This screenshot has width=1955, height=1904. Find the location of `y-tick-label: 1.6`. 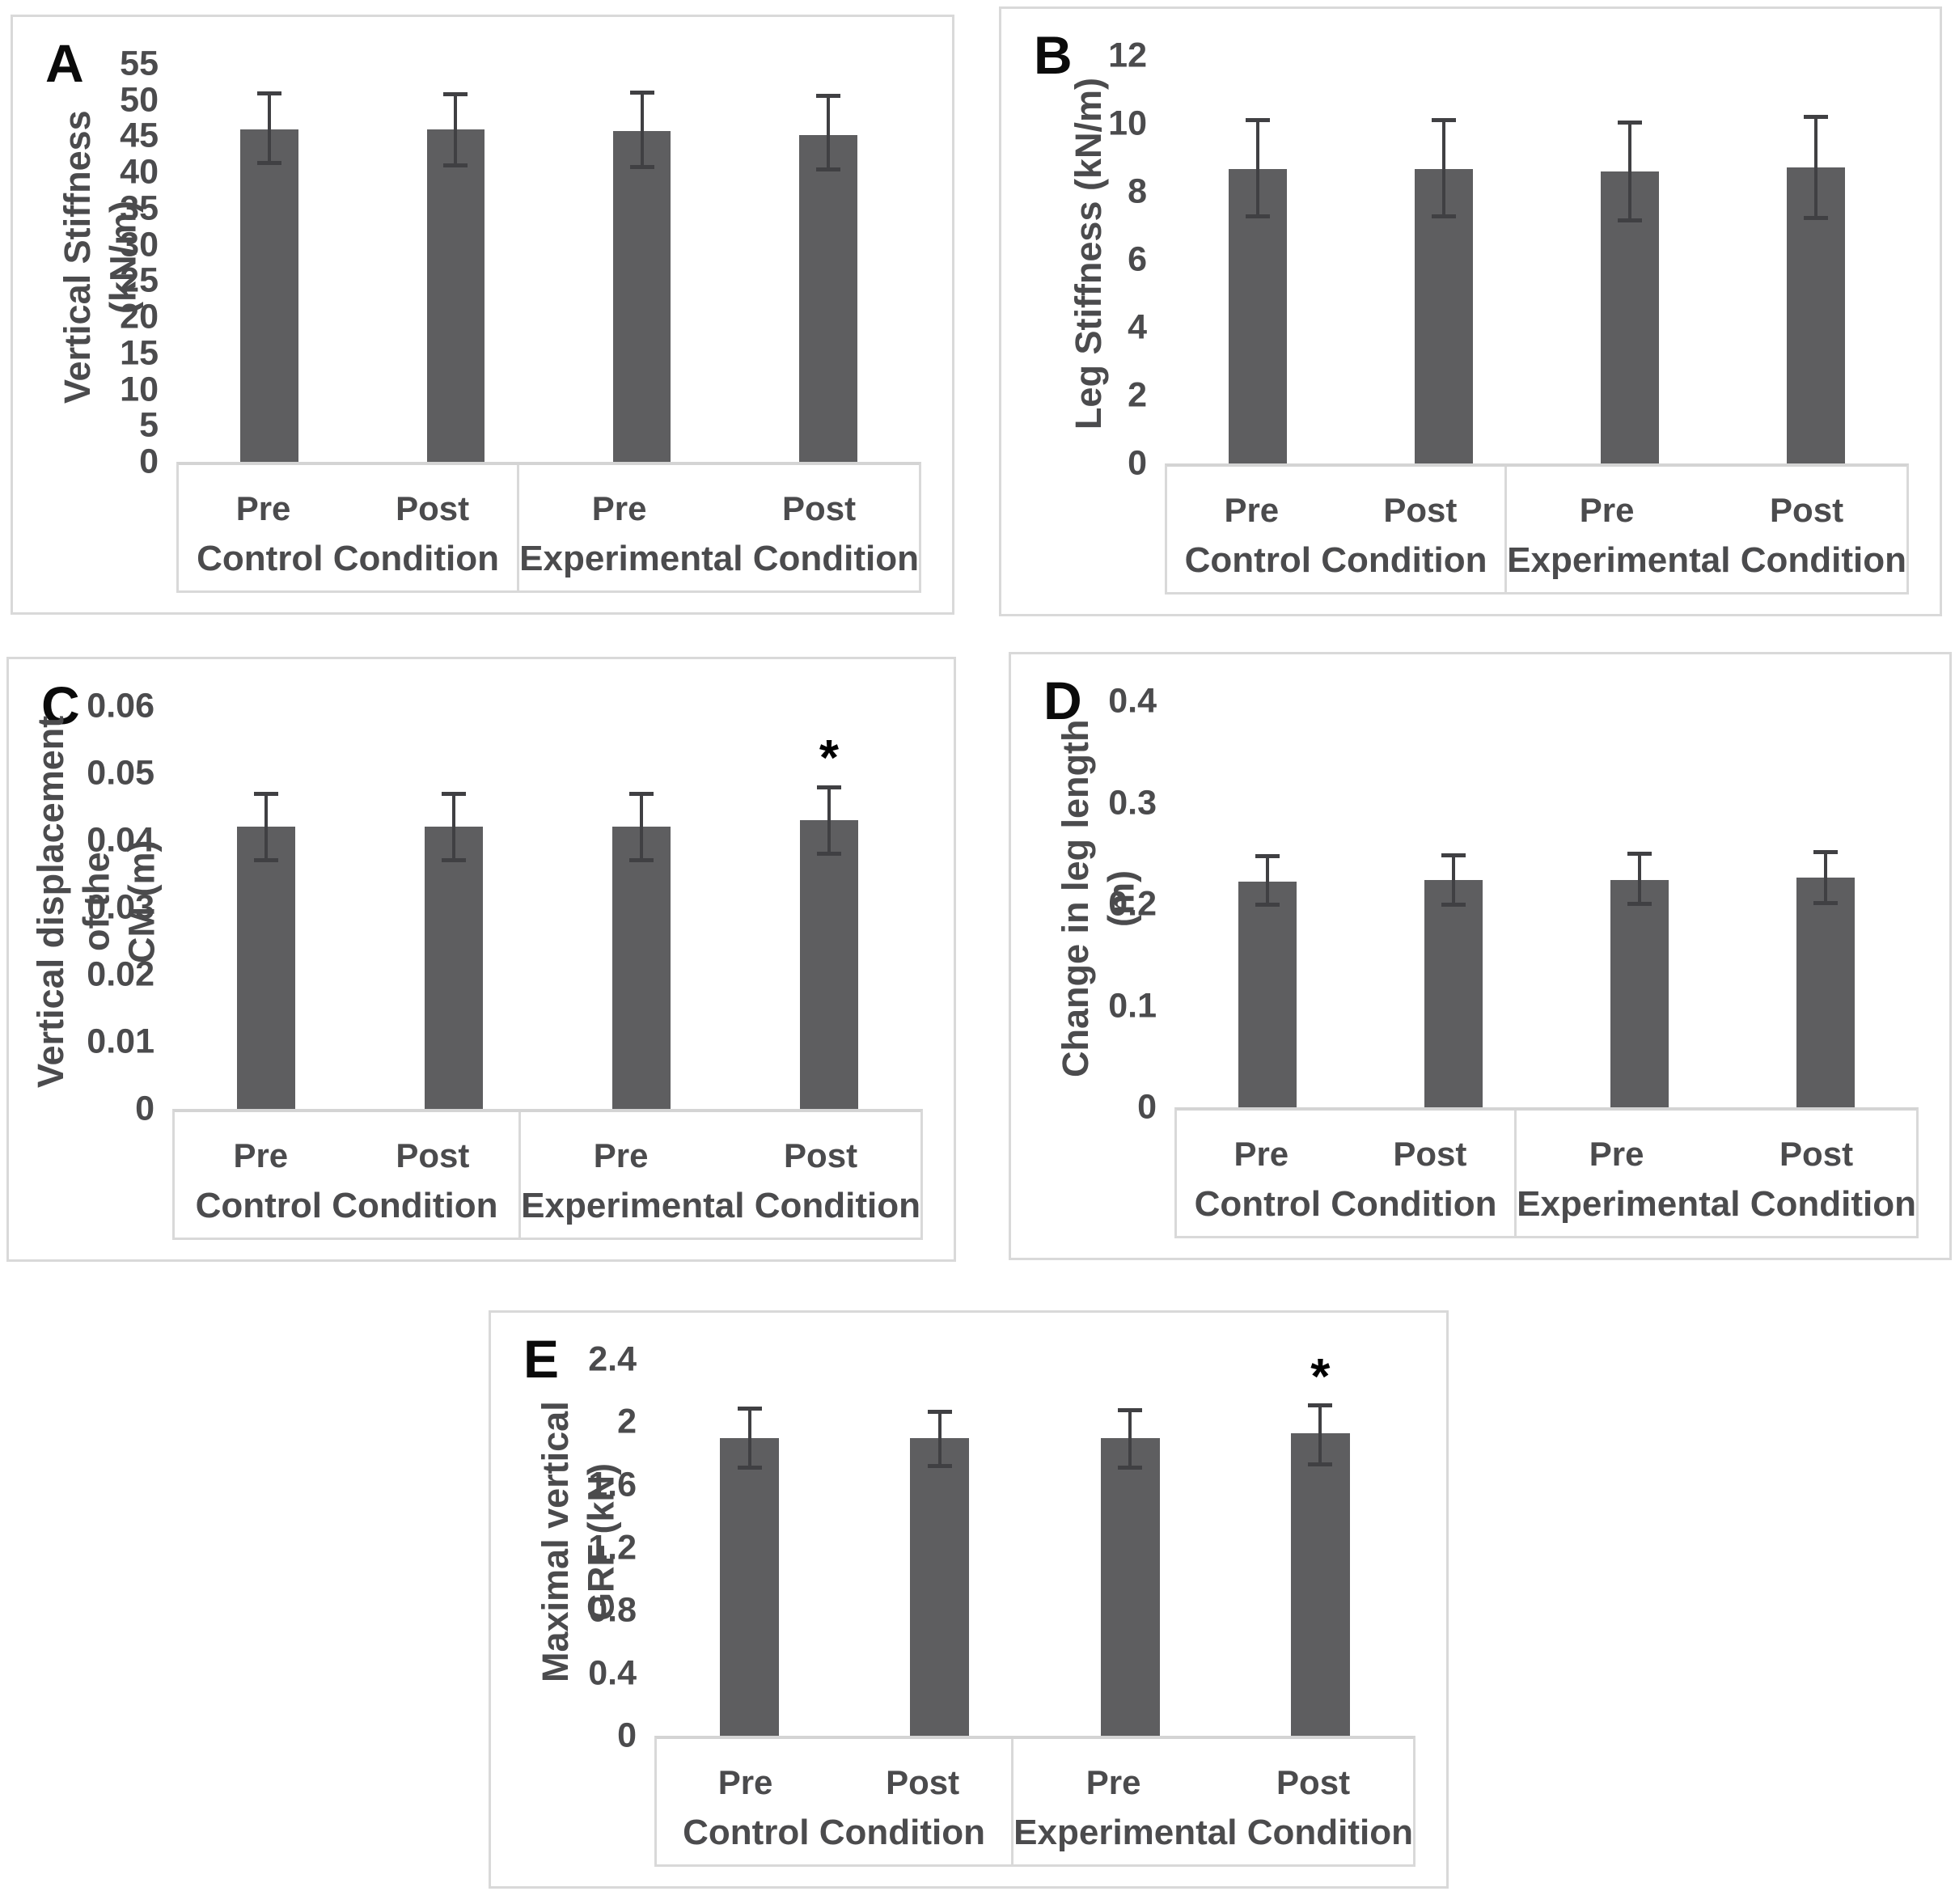

y-tick-label: 1.6 is located at coordinates (612, 1484).